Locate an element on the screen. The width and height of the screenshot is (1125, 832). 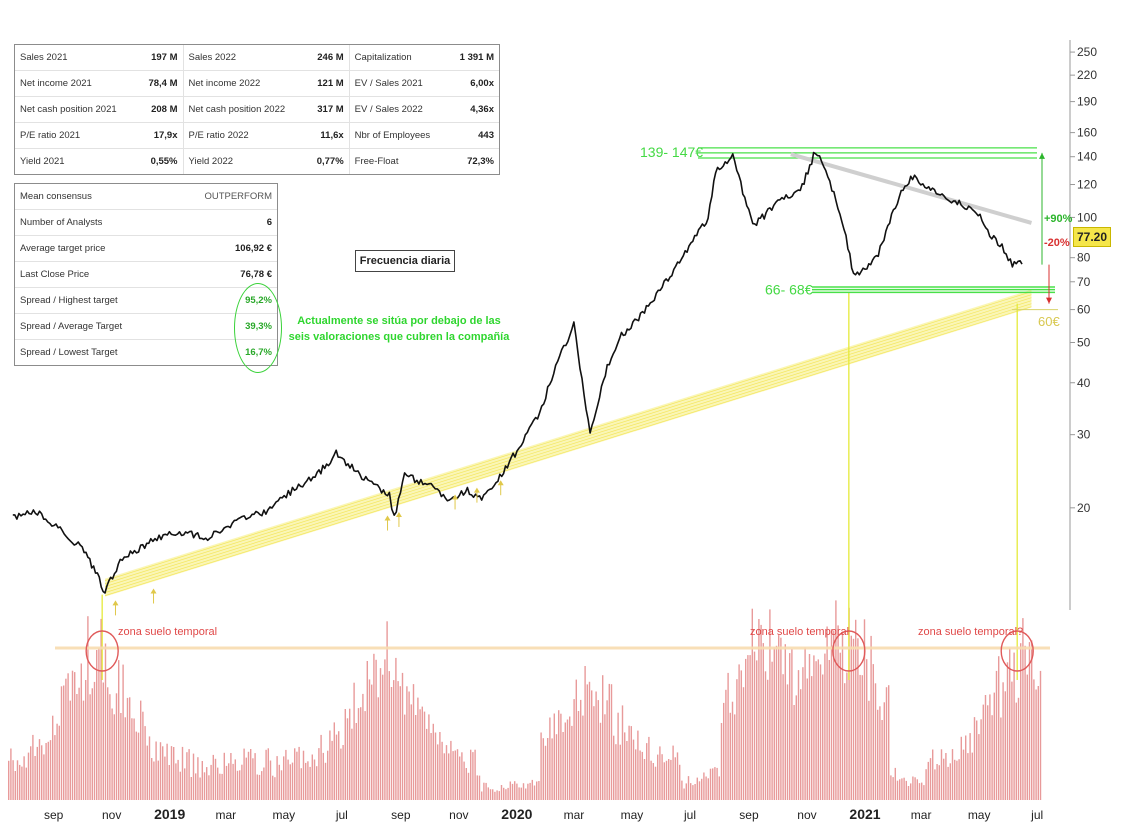
consensus-row: Last Close Price 76,78 € is located at coordinates (146, 274).